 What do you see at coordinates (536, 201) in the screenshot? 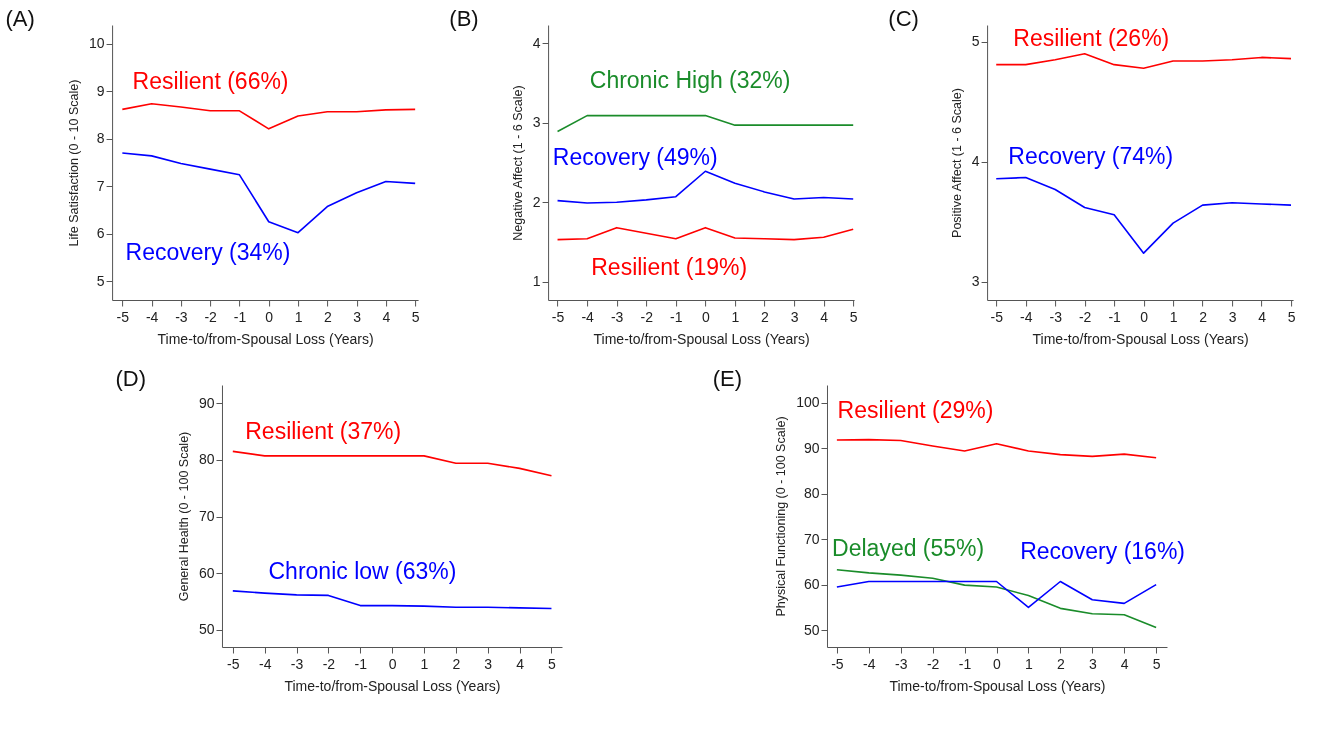
I see `y-tick-label: 2` at bounding box center [536, 201].